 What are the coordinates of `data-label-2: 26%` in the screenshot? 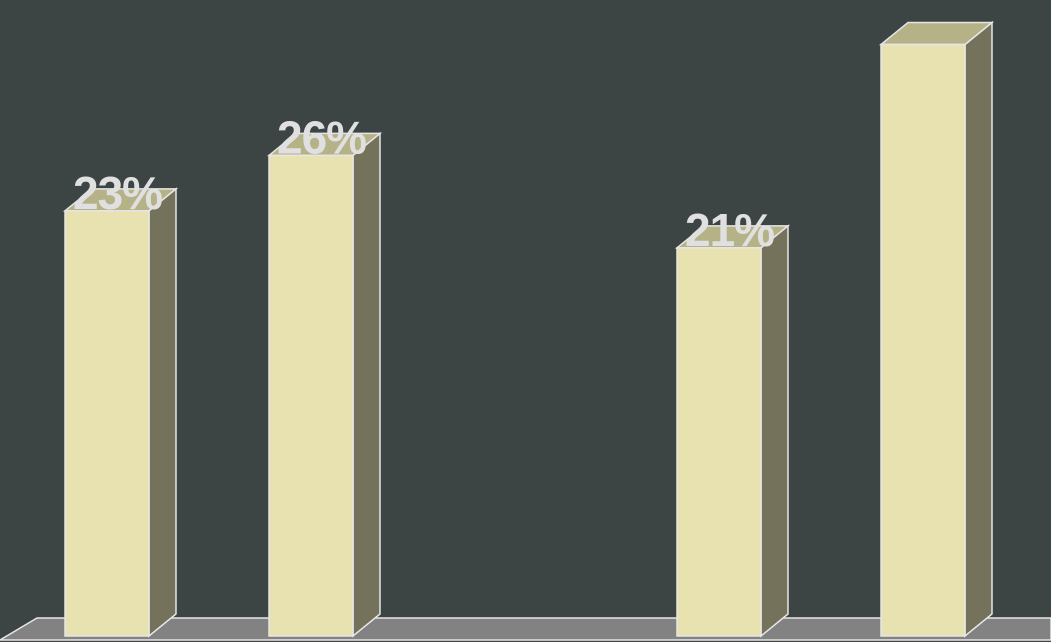 It's located at (321, 137).